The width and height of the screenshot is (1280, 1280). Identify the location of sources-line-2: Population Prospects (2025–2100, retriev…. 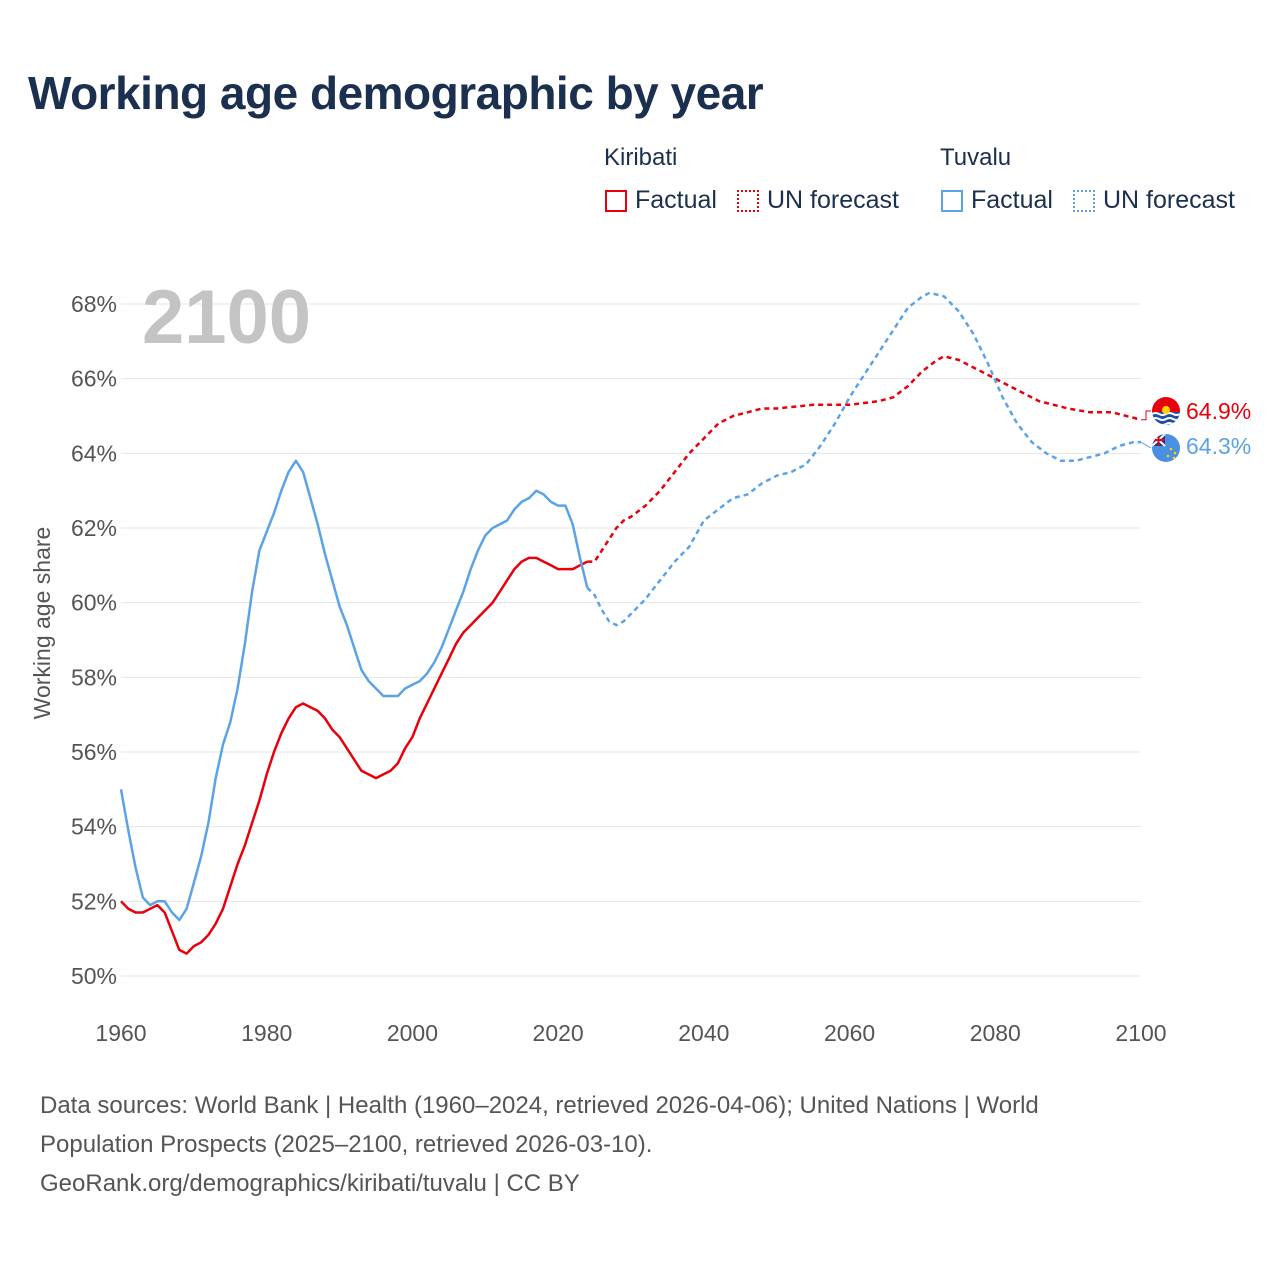
(346, 1144).